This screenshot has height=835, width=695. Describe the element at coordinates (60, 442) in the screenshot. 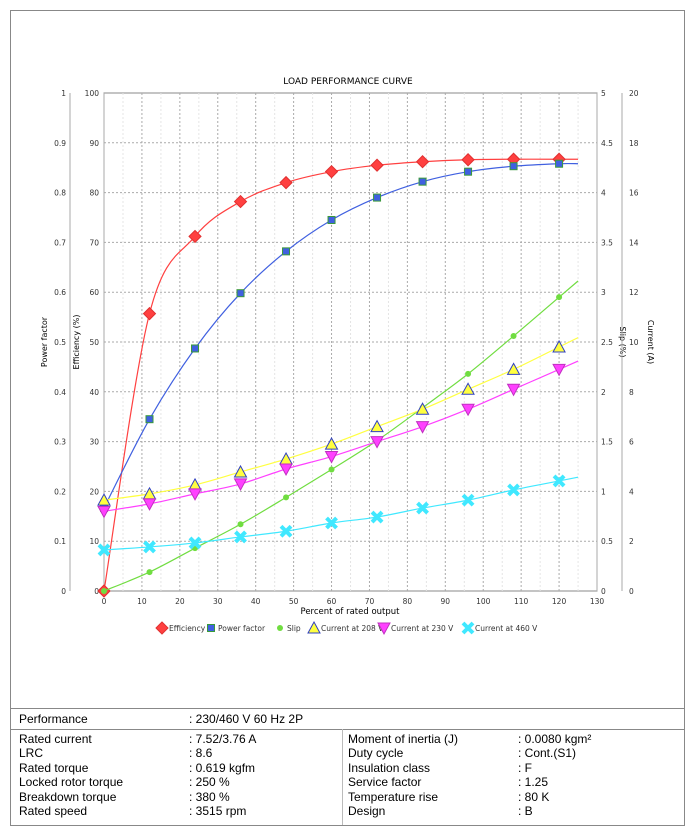

I see `power_factor-tick-label: 0.3` at that location.